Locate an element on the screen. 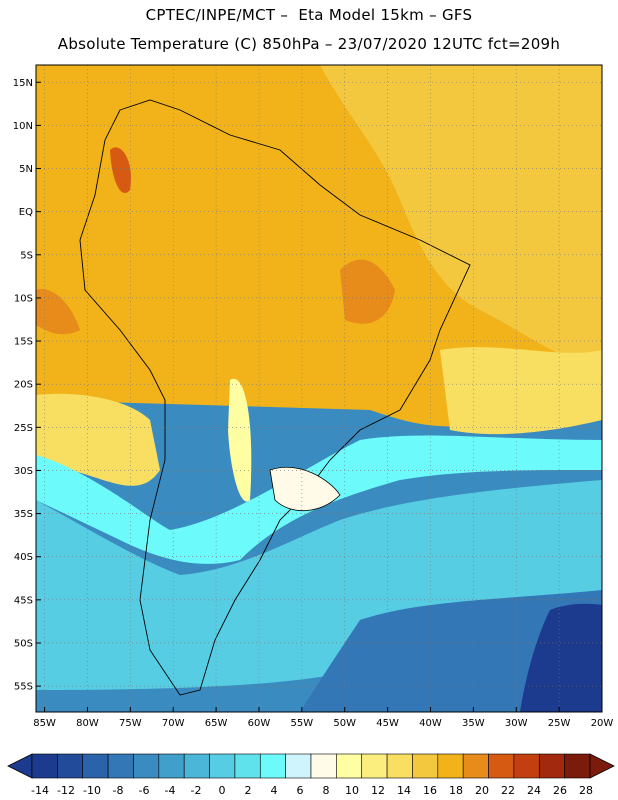 This screenshot has height=800, width=618. lon-tick-label: 65W is located at coordinates (216, 723).